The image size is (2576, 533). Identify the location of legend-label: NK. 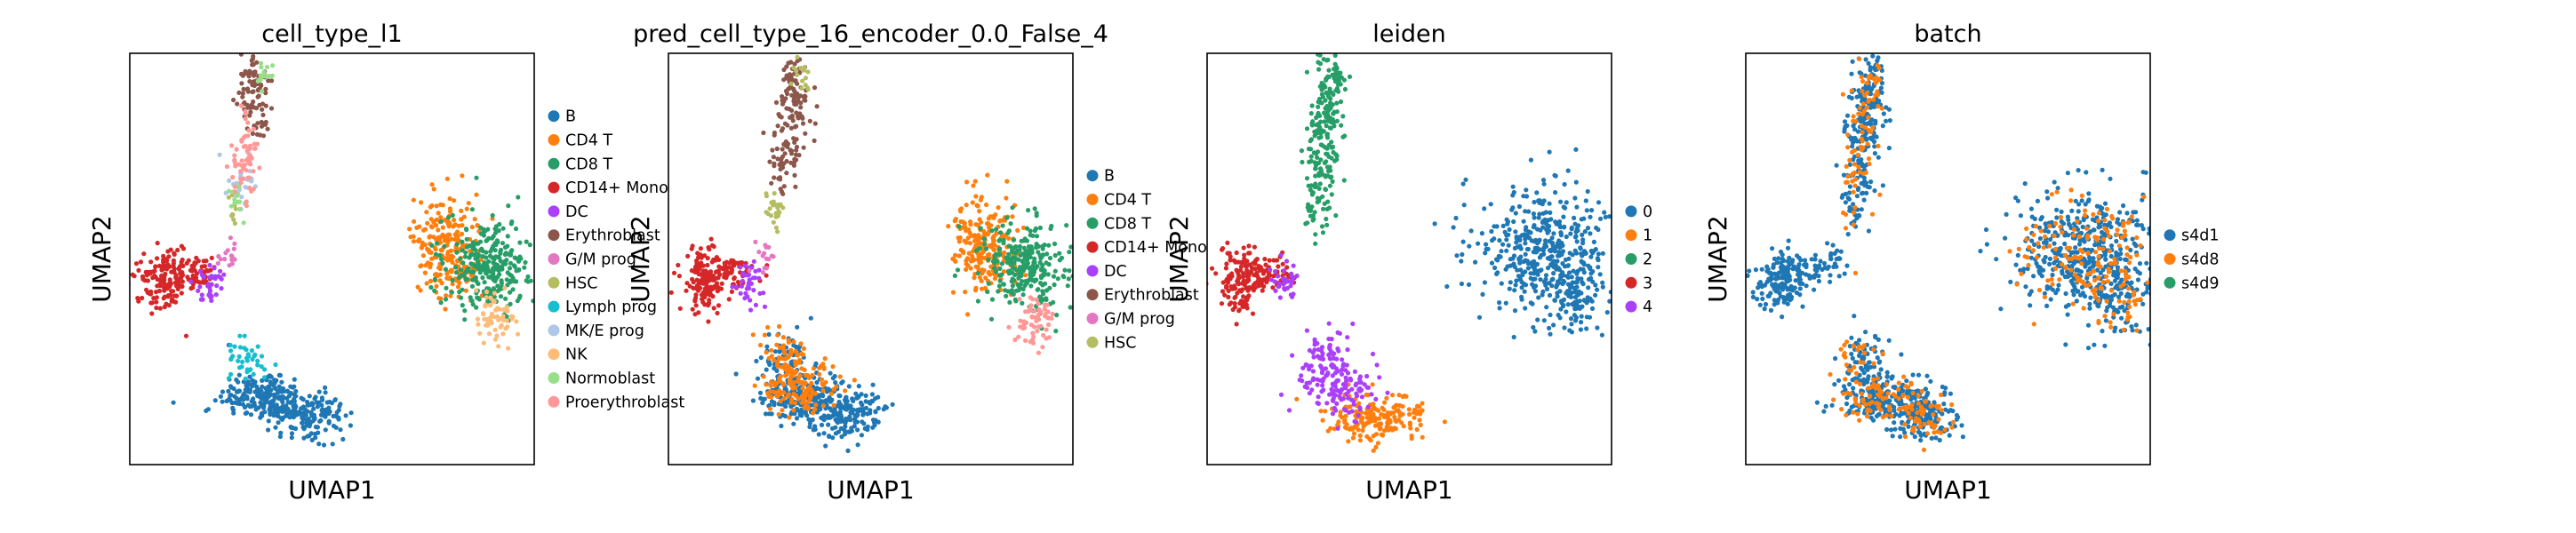
(576, 355).